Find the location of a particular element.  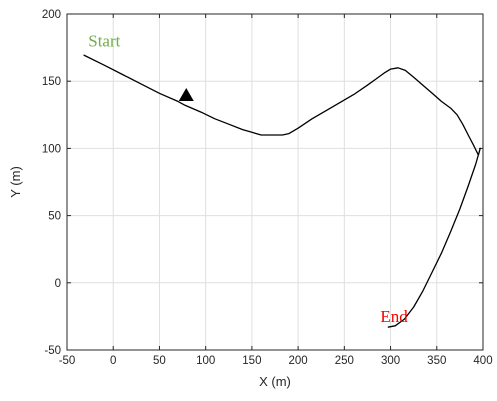

x-tick-label: 0 is located at coordinates (113, 361).